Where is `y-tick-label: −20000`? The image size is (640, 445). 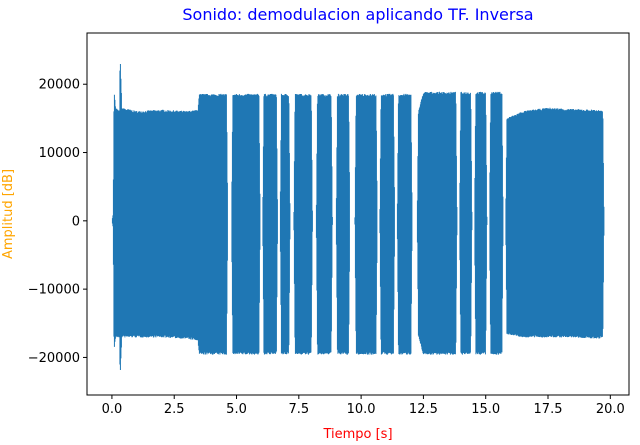
y-tick-label: −20000 is located at coordinates (54, 358).